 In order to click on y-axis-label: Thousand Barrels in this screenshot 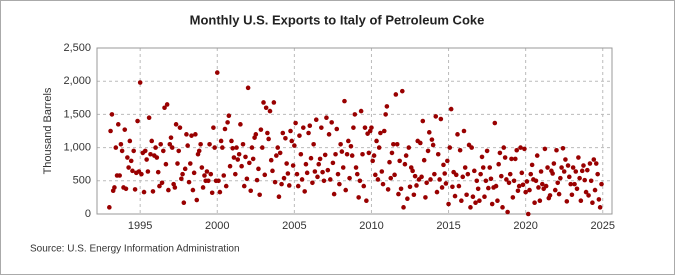, I will do `click(48, 130)`.